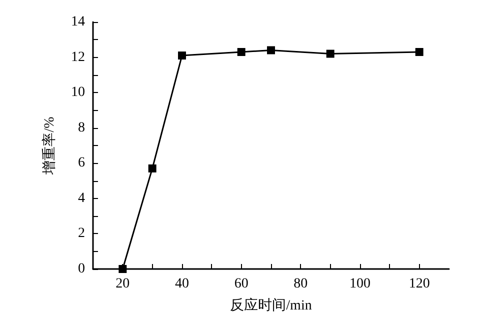  Describe the element at coordinates (81, 269) in the screenshot. I see `y-tick-label: 0` at that location.